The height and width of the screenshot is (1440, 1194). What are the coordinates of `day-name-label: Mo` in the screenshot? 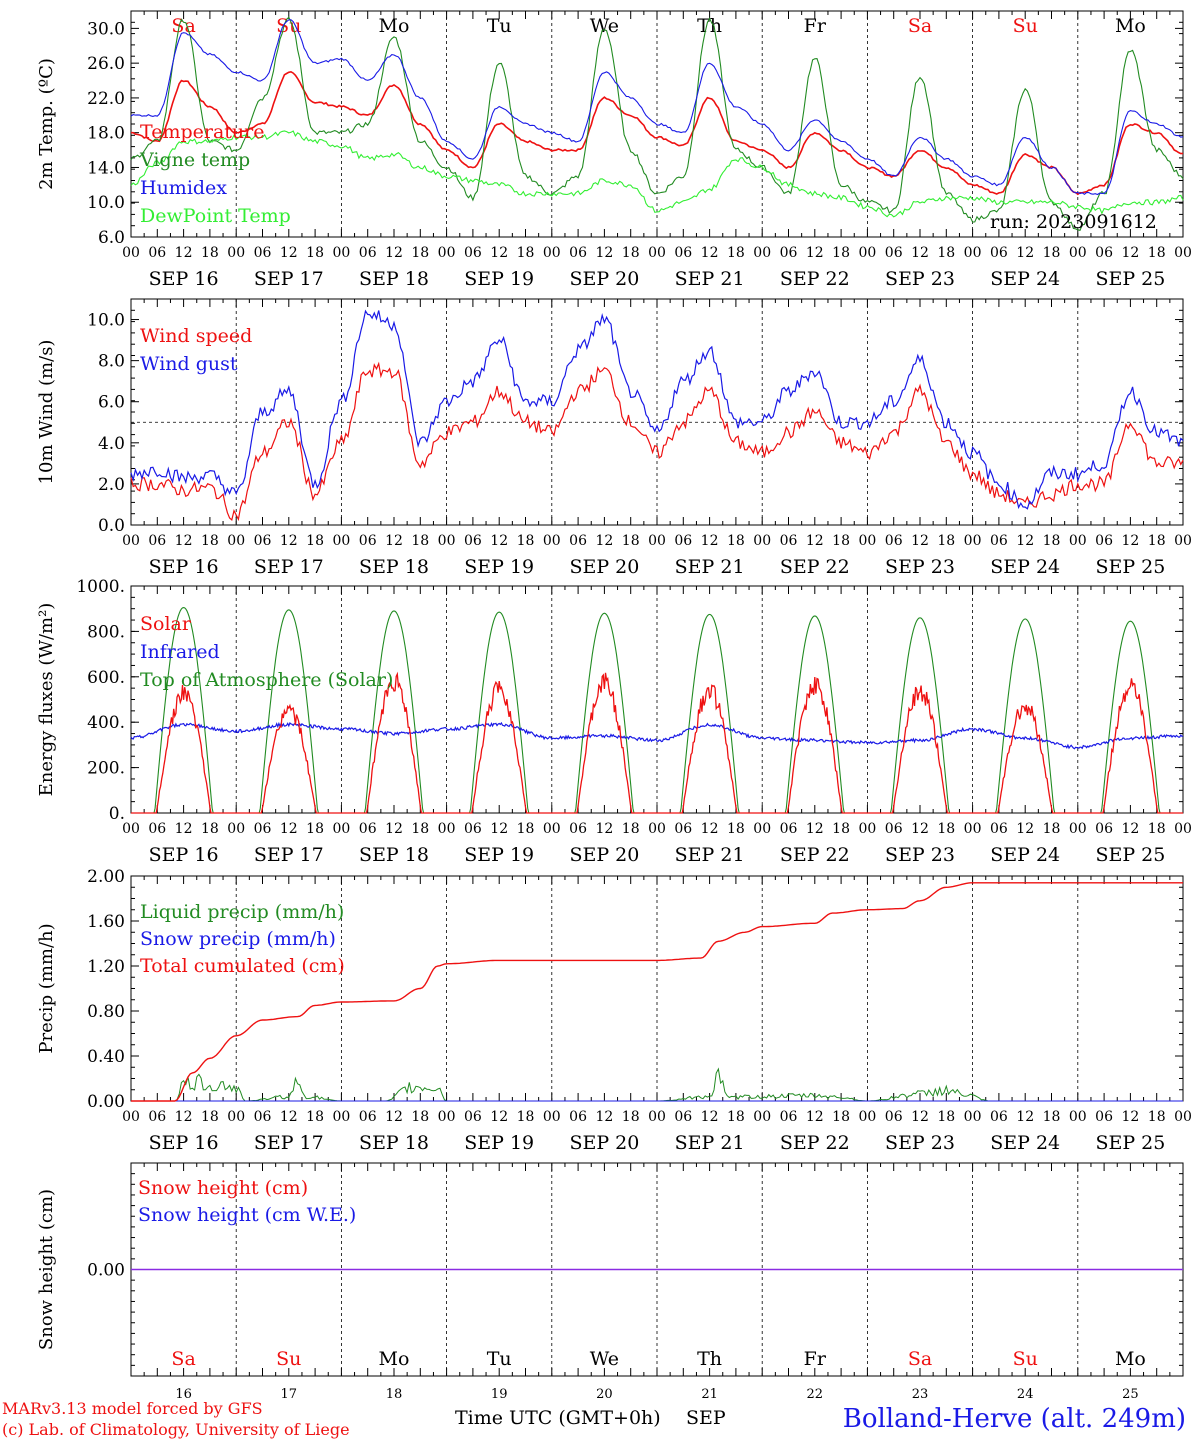 It's located at (394, 26).